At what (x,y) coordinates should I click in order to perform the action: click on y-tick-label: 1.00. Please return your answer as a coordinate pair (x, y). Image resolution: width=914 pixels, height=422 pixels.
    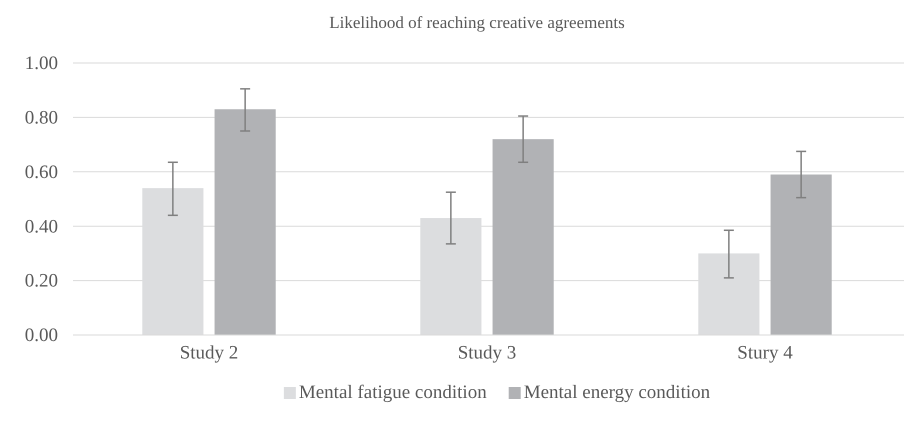
    Looking at the image, I should click on (41, 63).